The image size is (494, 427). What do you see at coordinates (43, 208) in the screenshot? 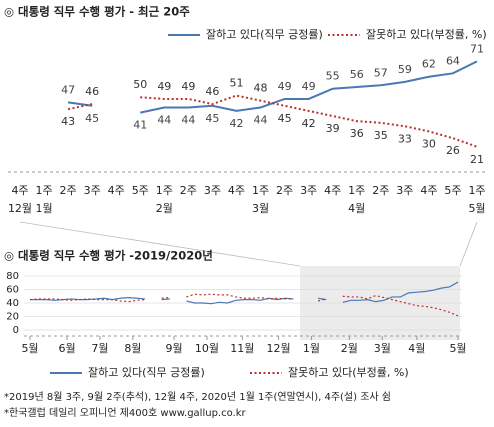
I see `x-month-label: 1월` at bounding box center [43, 208].